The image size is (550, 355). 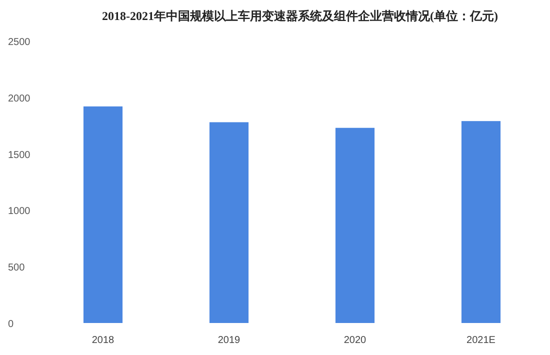 What do you see at coordinates (229, 340) in the screenshot?
I see `x-tick-label: 2019` at bounding box center [229, 340].